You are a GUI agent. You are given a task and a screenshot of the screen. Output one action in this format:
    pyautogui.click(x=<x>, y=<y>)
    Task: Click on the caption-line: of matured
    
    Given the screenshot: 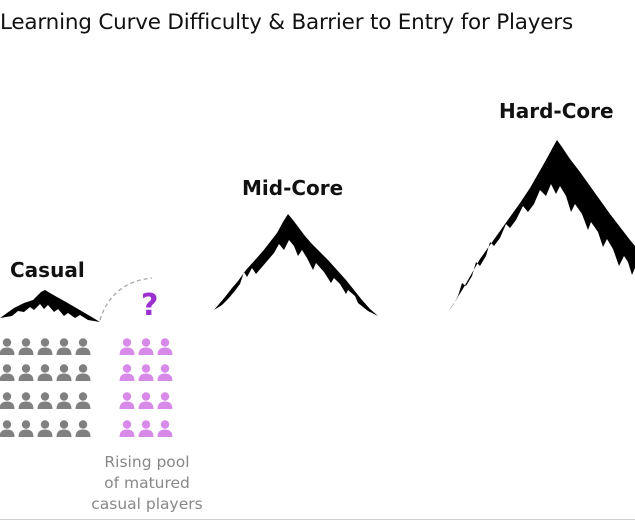 What is the action you would take?
    pyautogui.click(x=147, y=483)
    